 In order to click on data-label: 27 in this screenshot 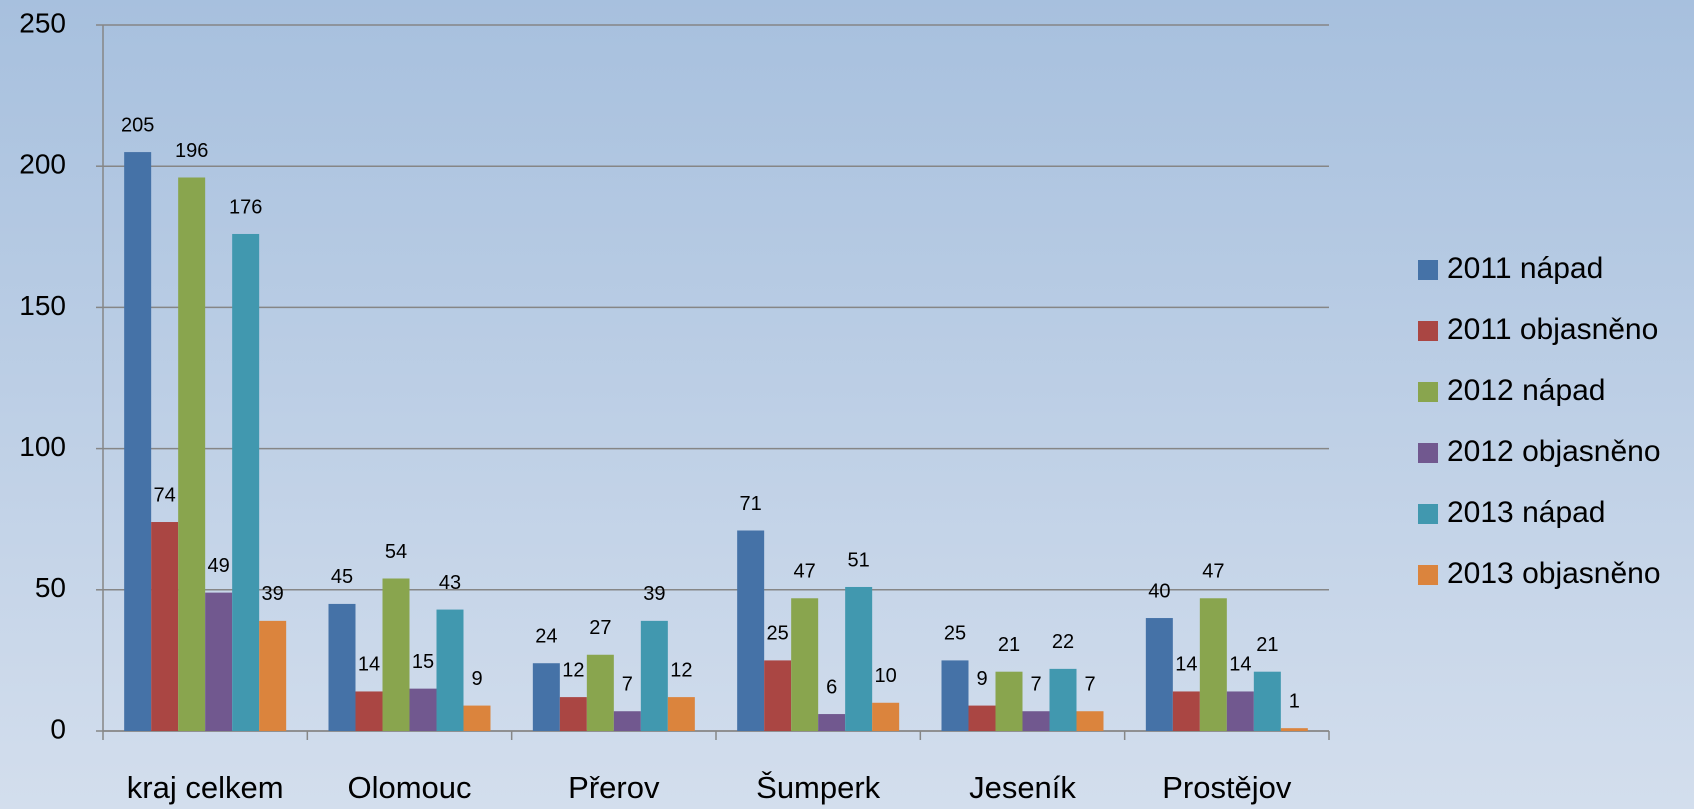, I will do `click(600, 628)`.